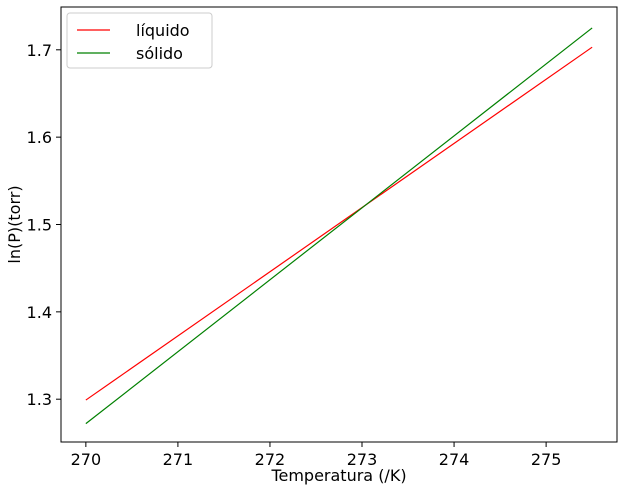  What do you see at coordinates (159, 53) in the screenshot?
I see `legend-label-solido: sólido` at bounding box center [159, 53].